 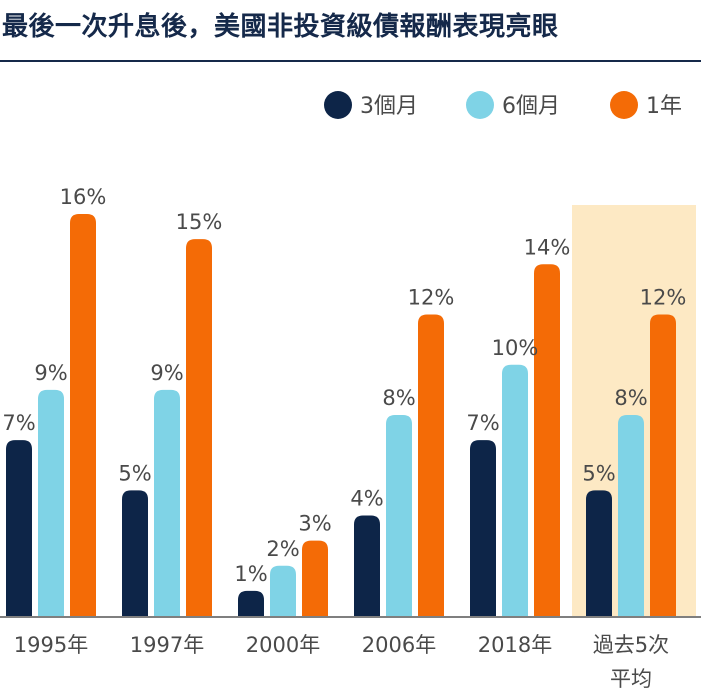 What do you see at coordinates (366, 499) in the screenshot?
I see `value-label-4-series-1: 4%` at bounding box center [366, 499].